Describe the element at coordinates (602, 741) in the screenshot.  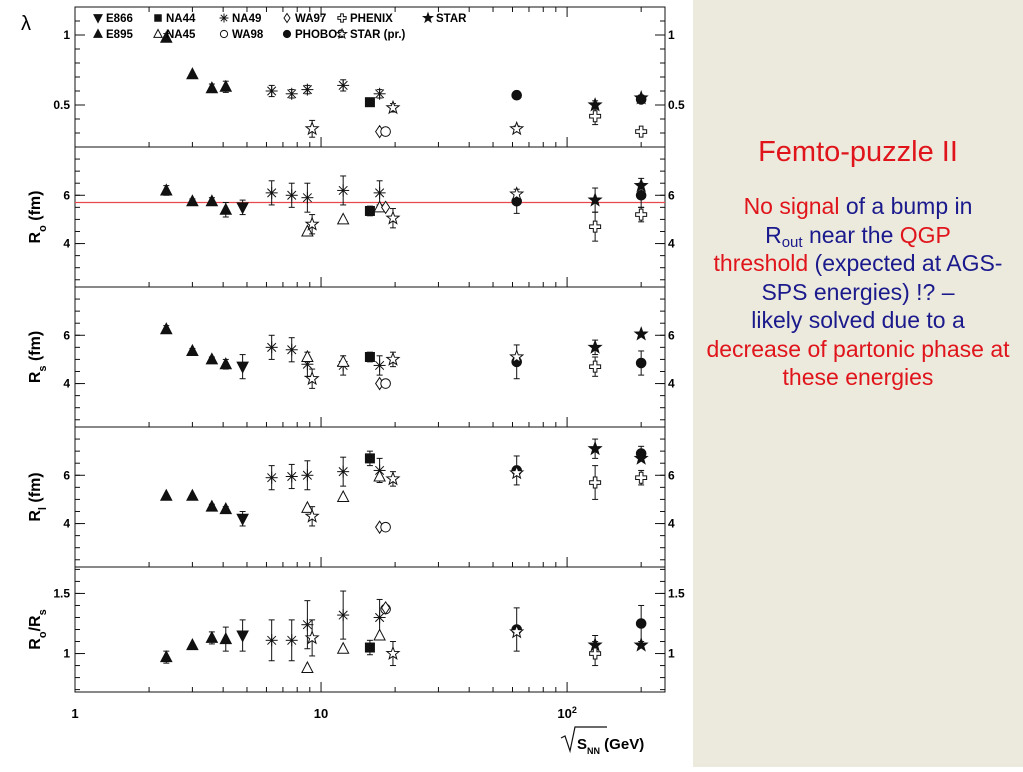
I see `x-axis-title: SNN (GeV)` at that location.